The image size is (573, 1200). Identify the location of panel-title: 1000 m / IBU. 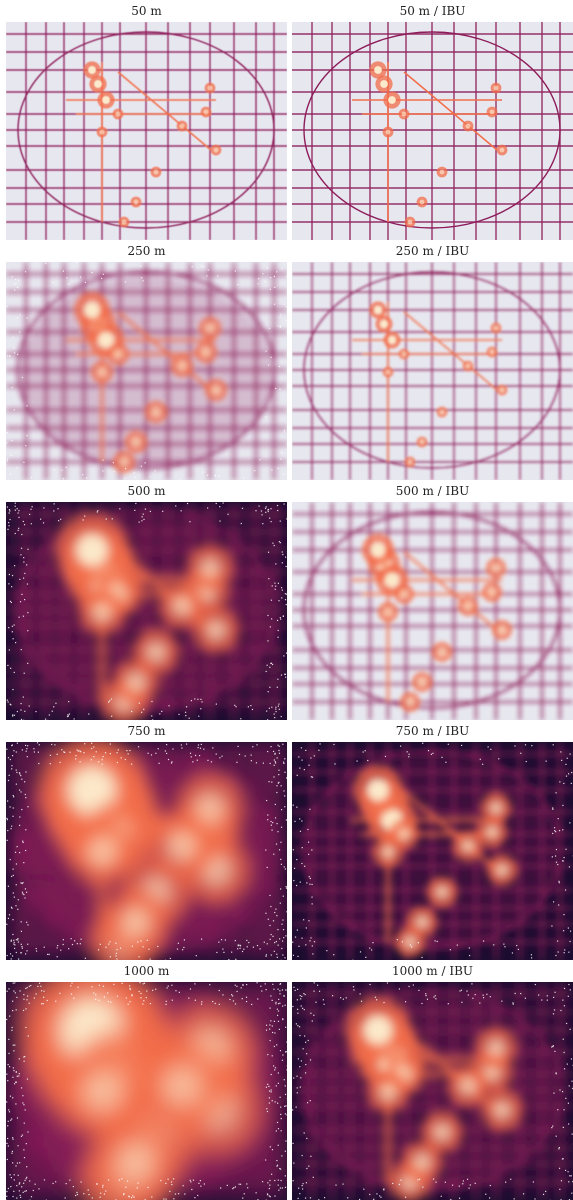
(432, 971).